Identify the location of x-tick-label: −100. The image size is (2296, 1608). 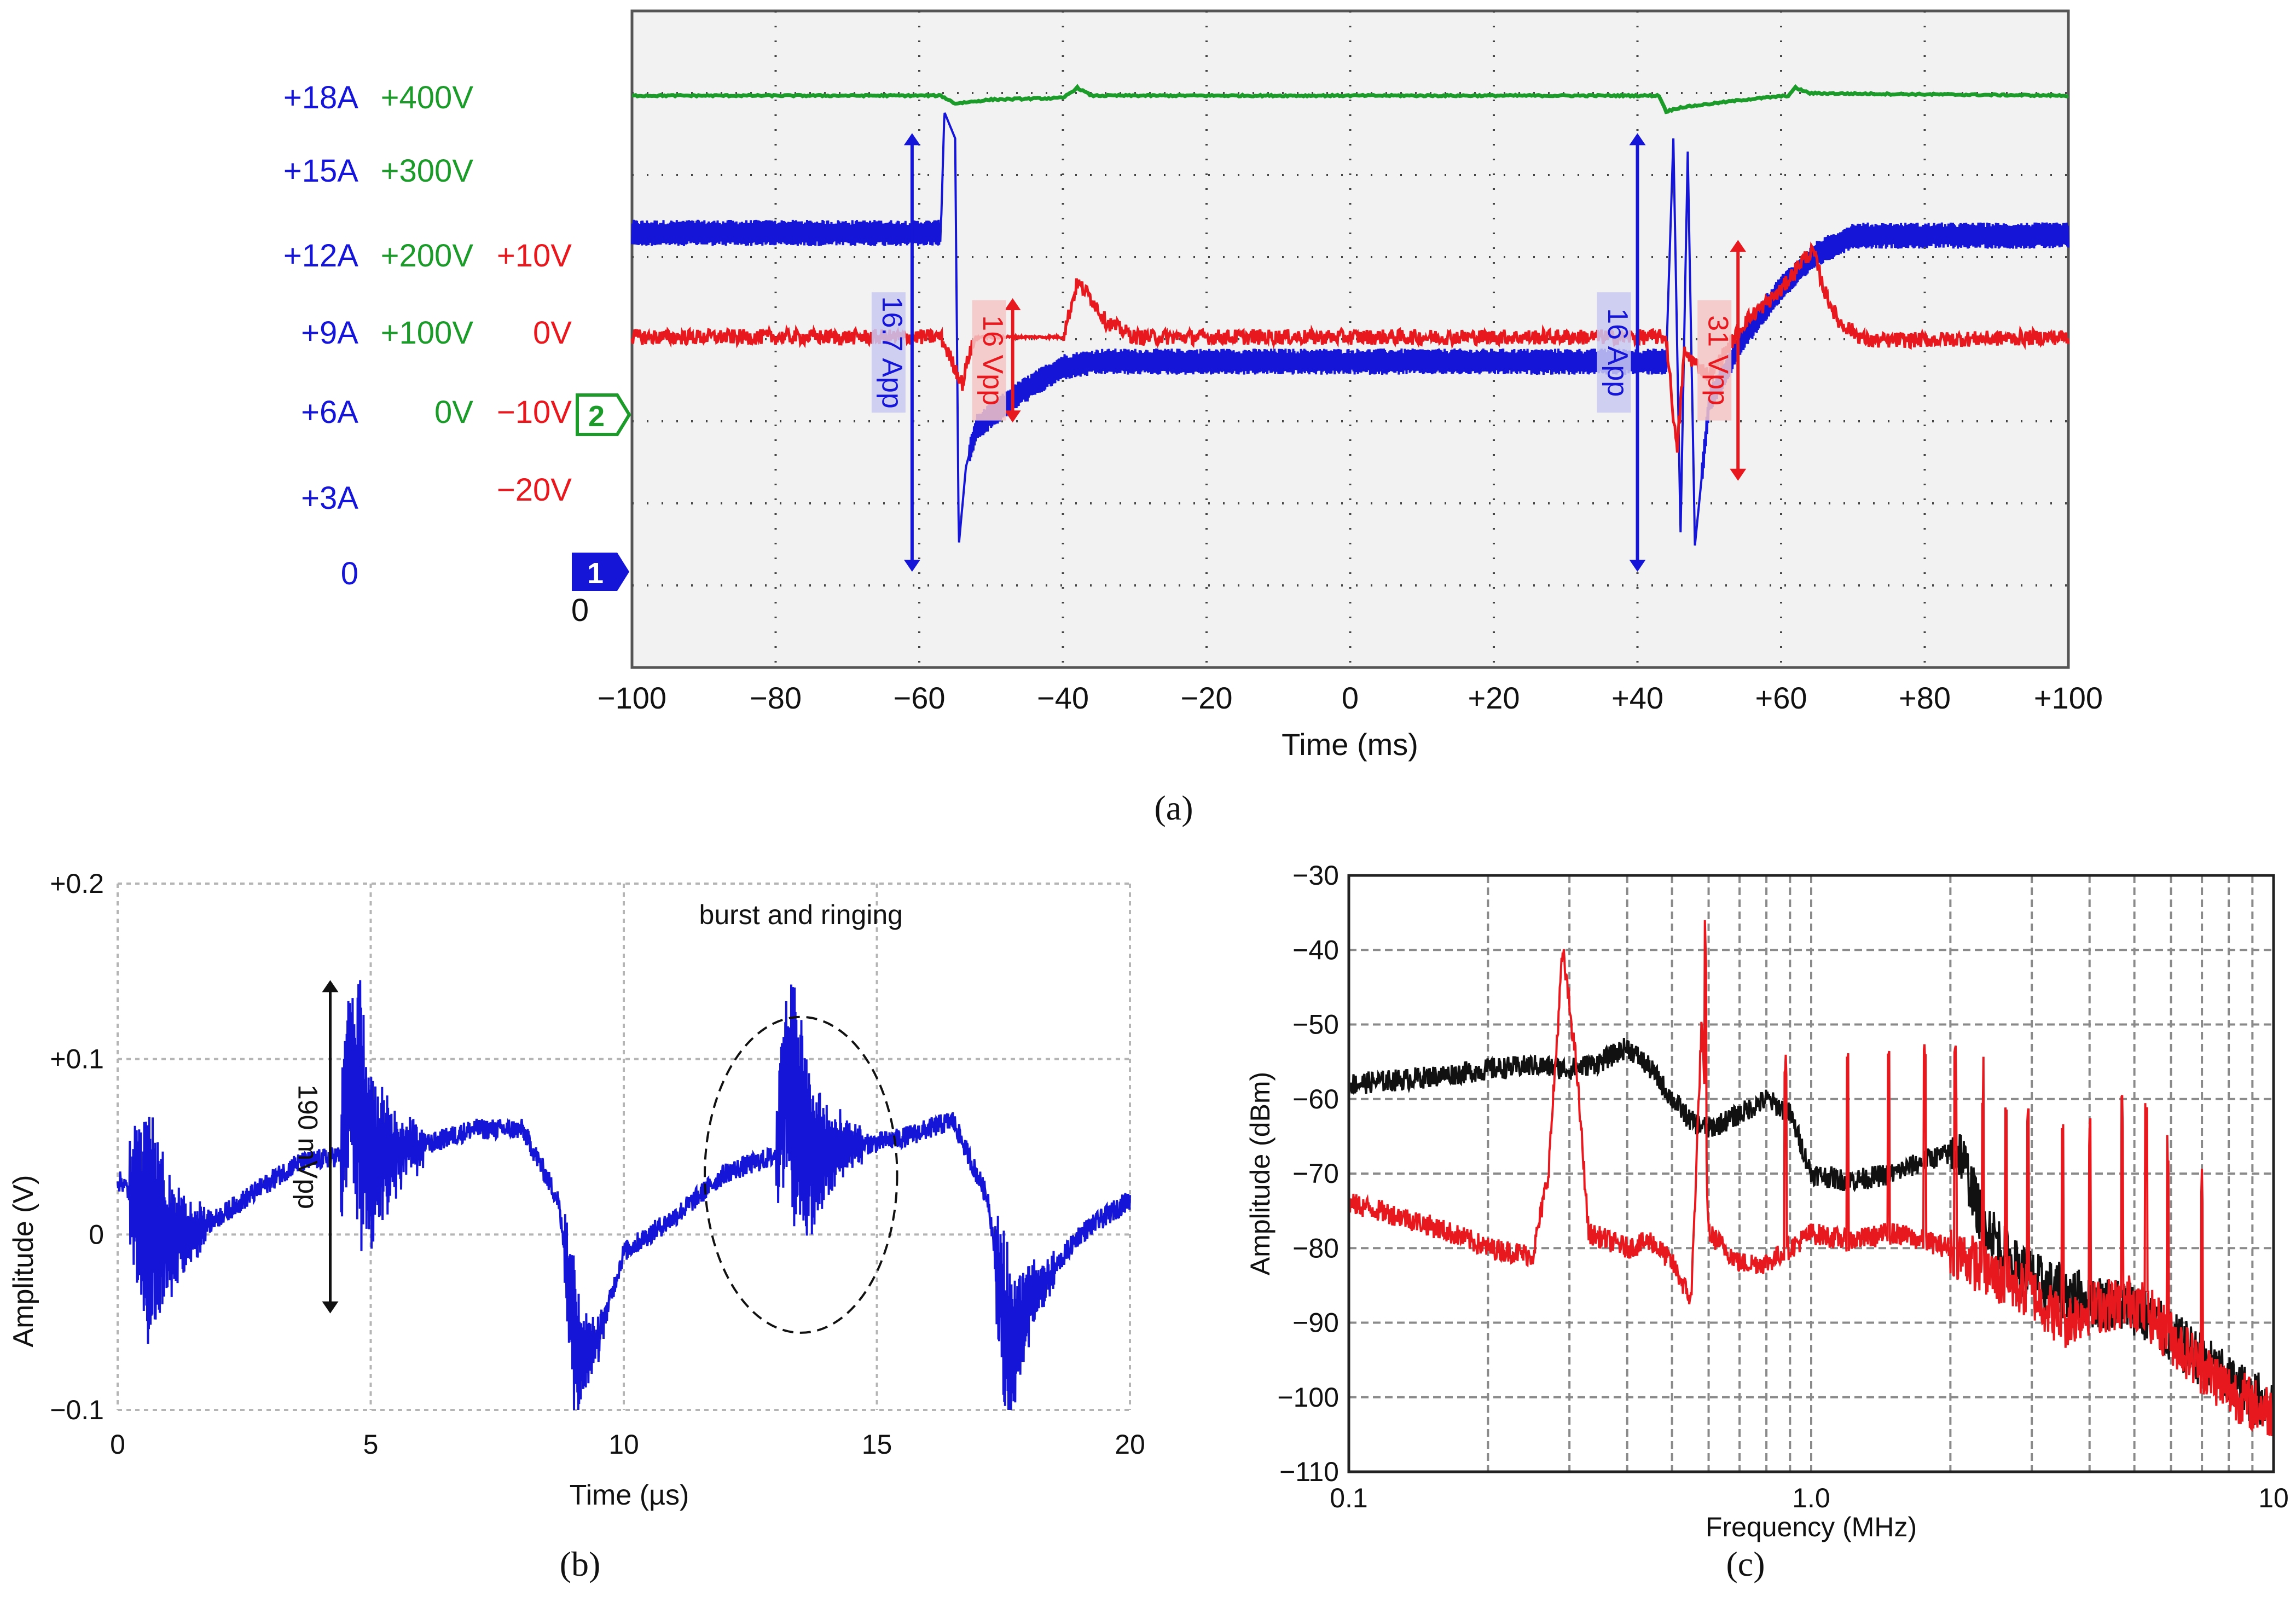
(632, 698).